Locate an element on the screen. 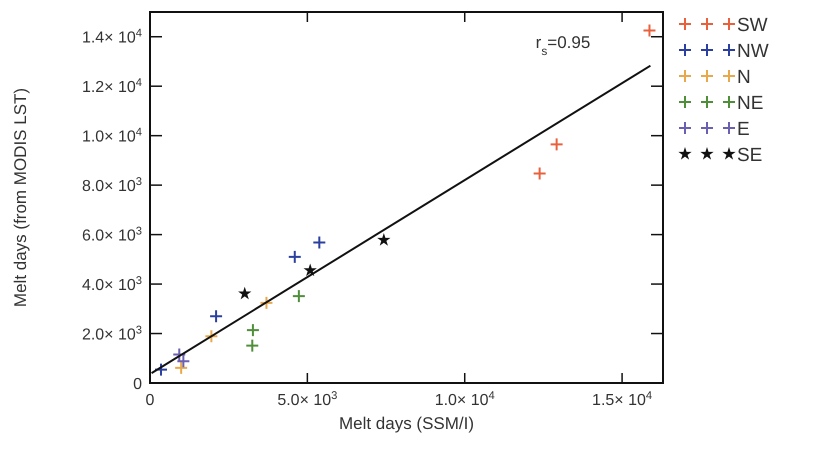 The height and width of the screenshot is (453, 839). legend-label: N is located at coordinates (744, 77).